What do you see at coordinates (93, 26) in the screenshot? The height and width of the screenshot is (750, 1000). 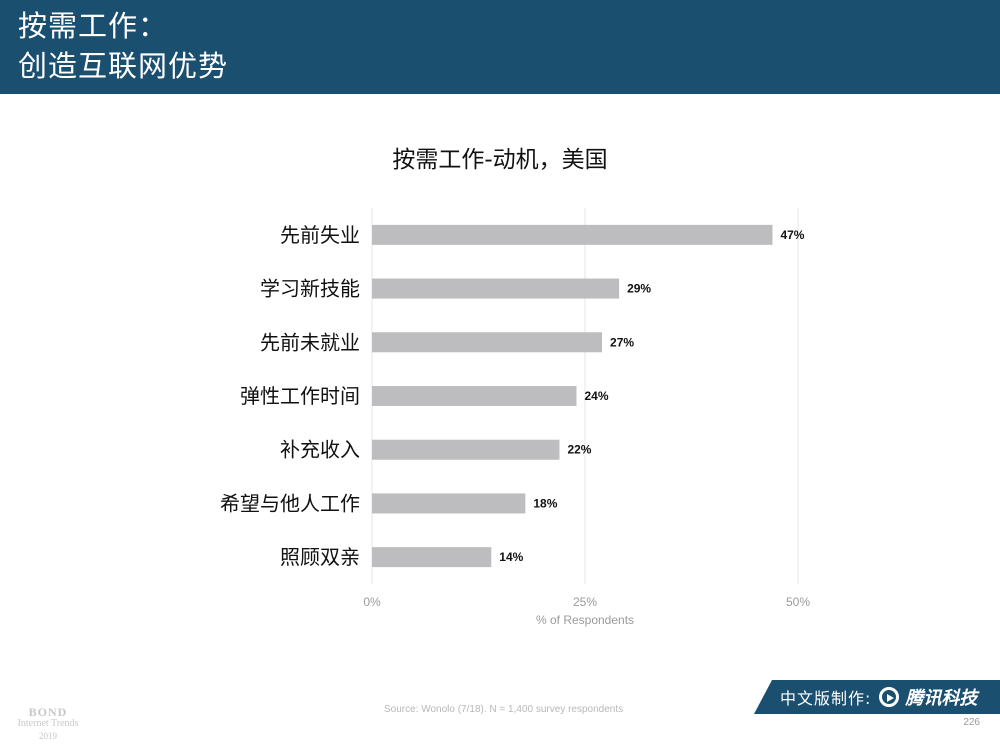 I see `slide-title-line1: 按需工作：` at bounding box center [93, 26].